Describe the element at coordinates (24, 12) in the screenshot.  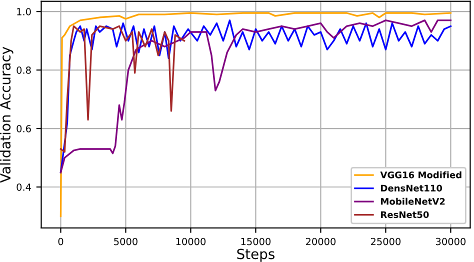
I see `y-tick-label: 1.0` at that location.